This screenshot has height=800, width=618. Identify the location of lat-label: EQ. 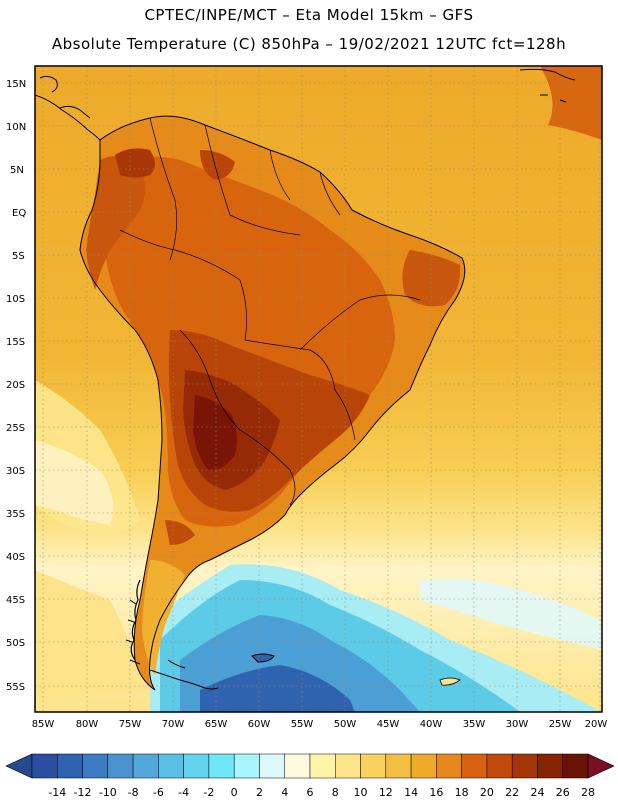
(19, 213).